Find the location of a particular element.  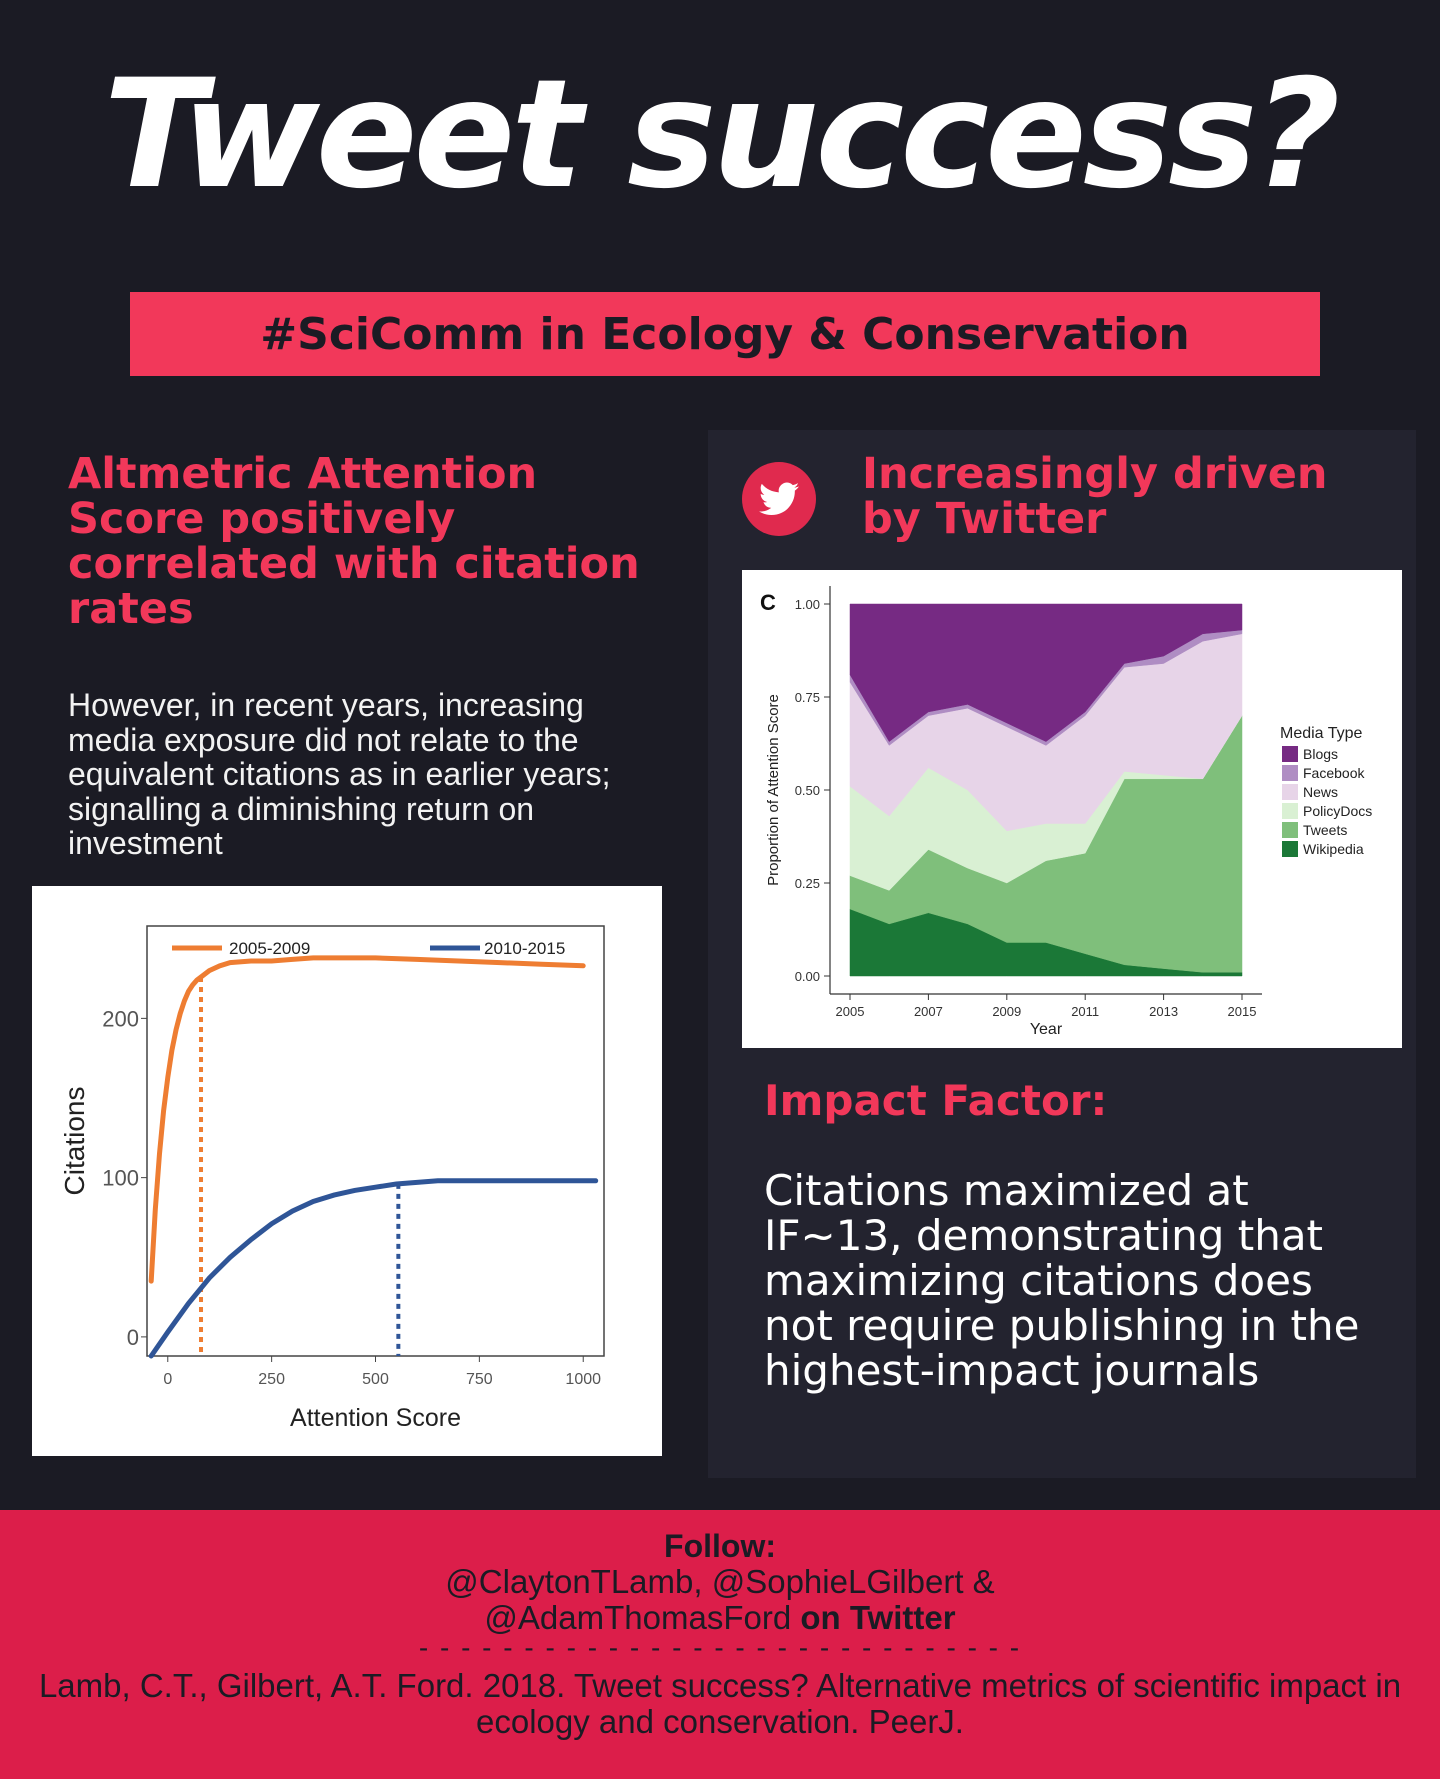

y-tick-label: 100 is located at coordinates (120, 1178).